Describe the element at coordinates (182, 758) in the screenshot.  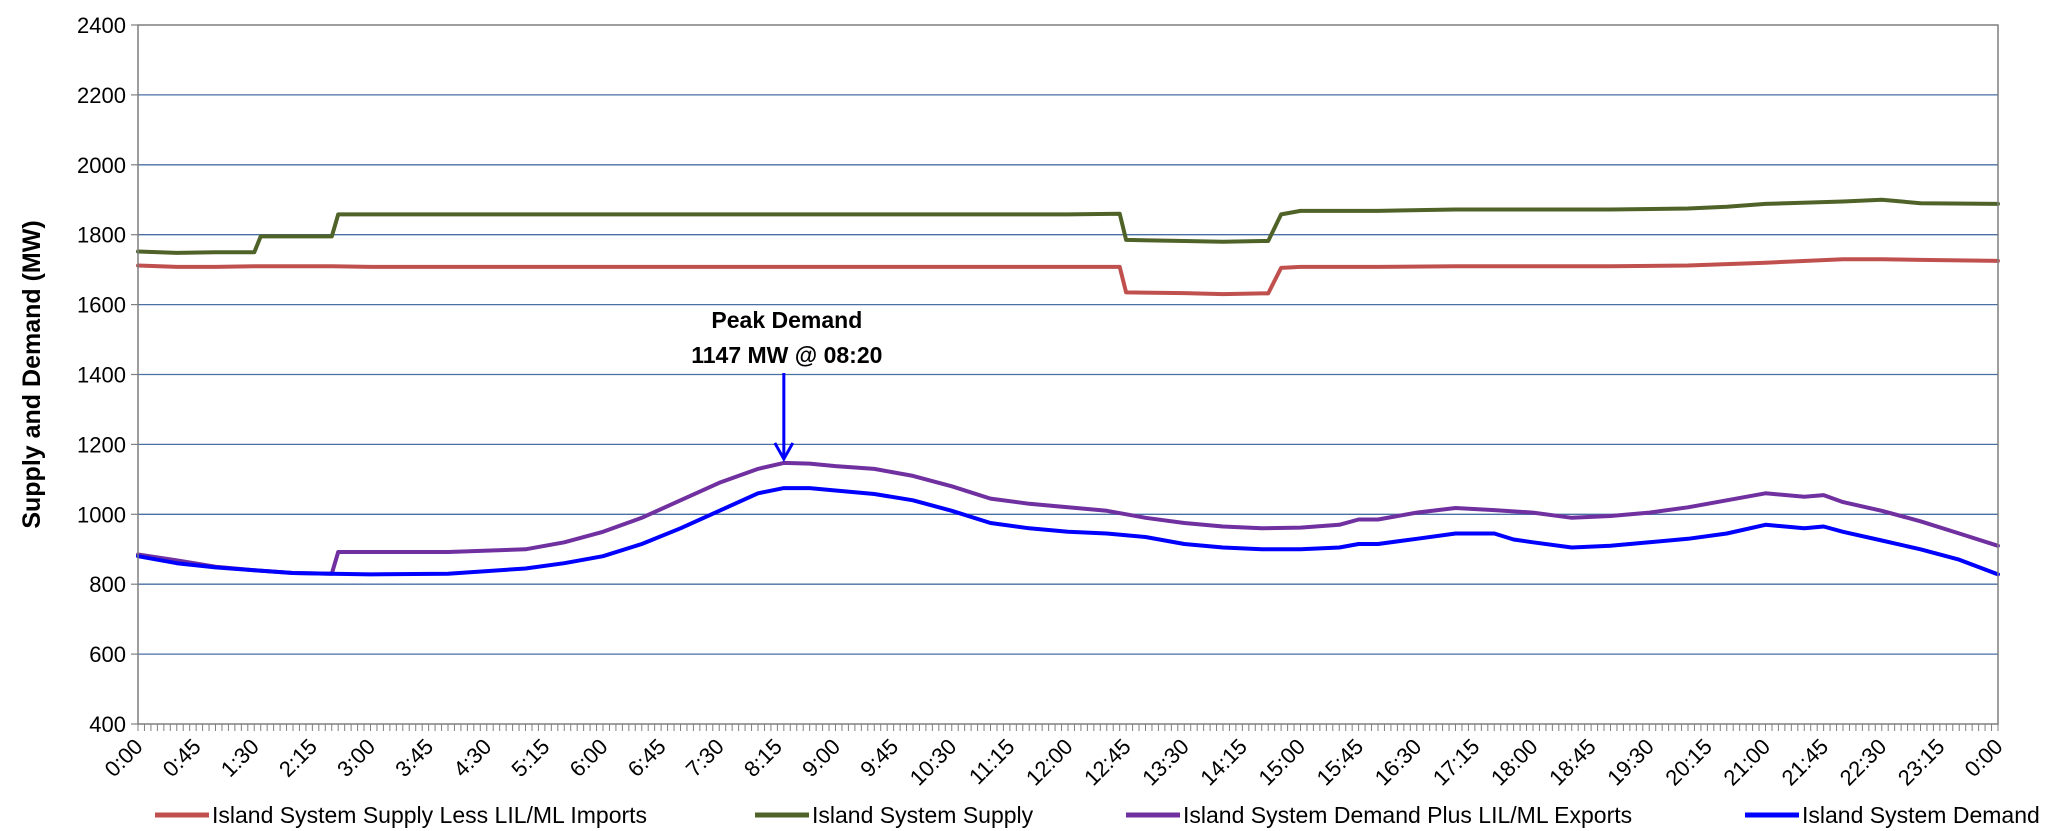
I see `x-tick-label: 0:45` at that location.